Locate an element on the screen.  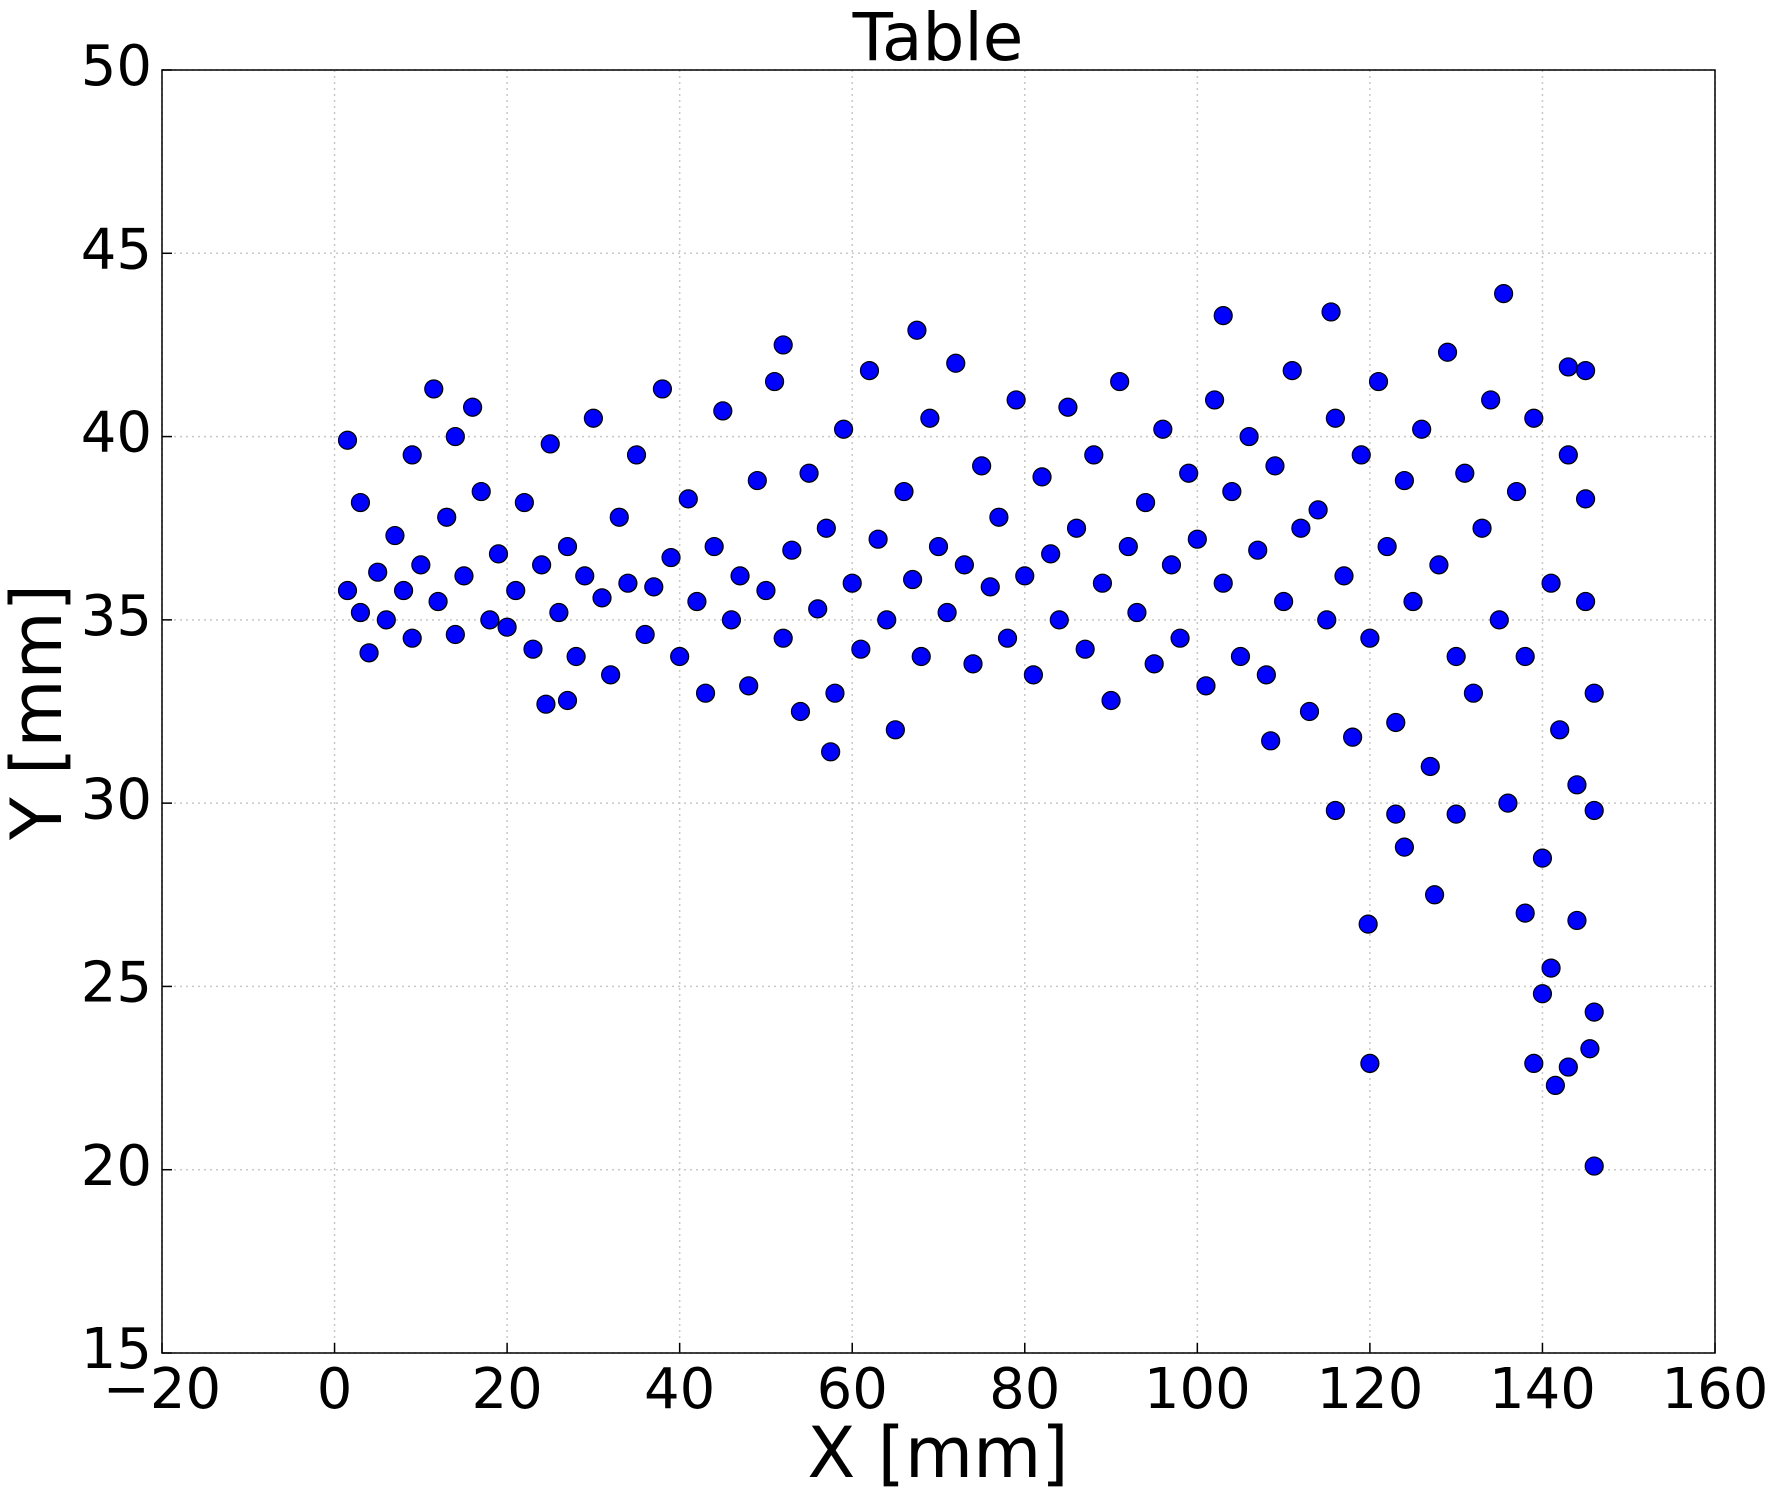
y-tick-label: 45 is located at coordinates (116, 249).